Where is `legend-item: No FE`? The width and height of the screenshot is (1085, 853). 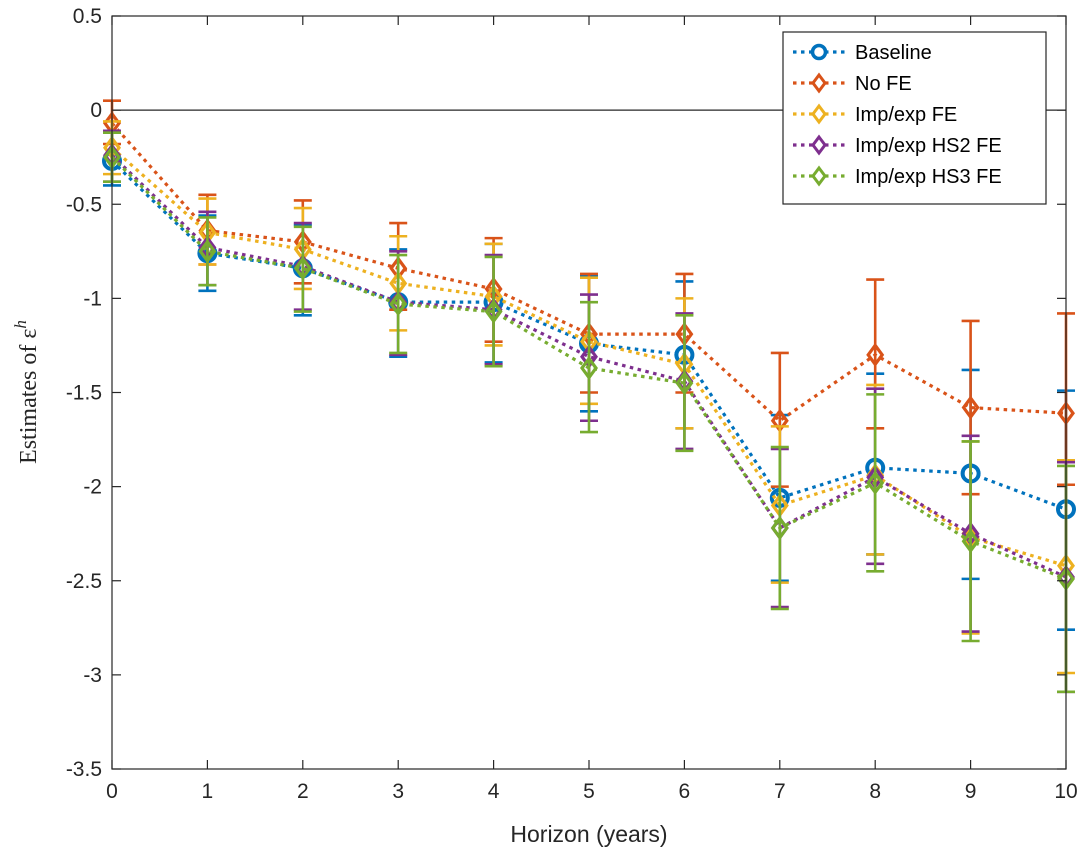 legend-item: No FE is located at coordinates (852, 83).